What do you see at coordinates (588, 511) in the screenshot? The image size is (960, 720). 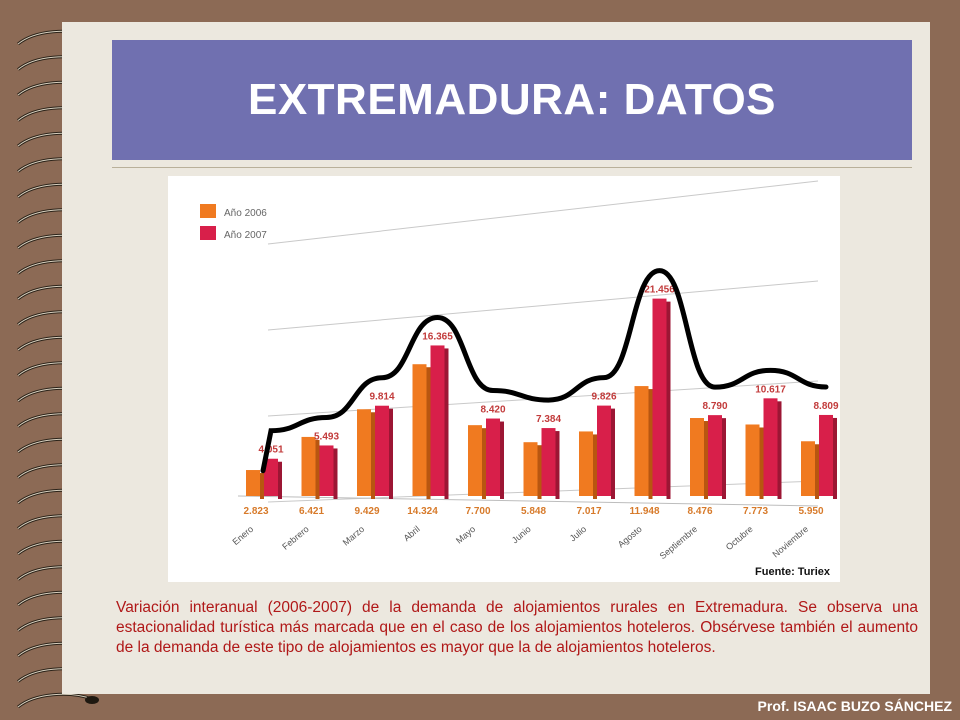 I see `value-label-2006: 7.017` at bounding box center [588, 511].